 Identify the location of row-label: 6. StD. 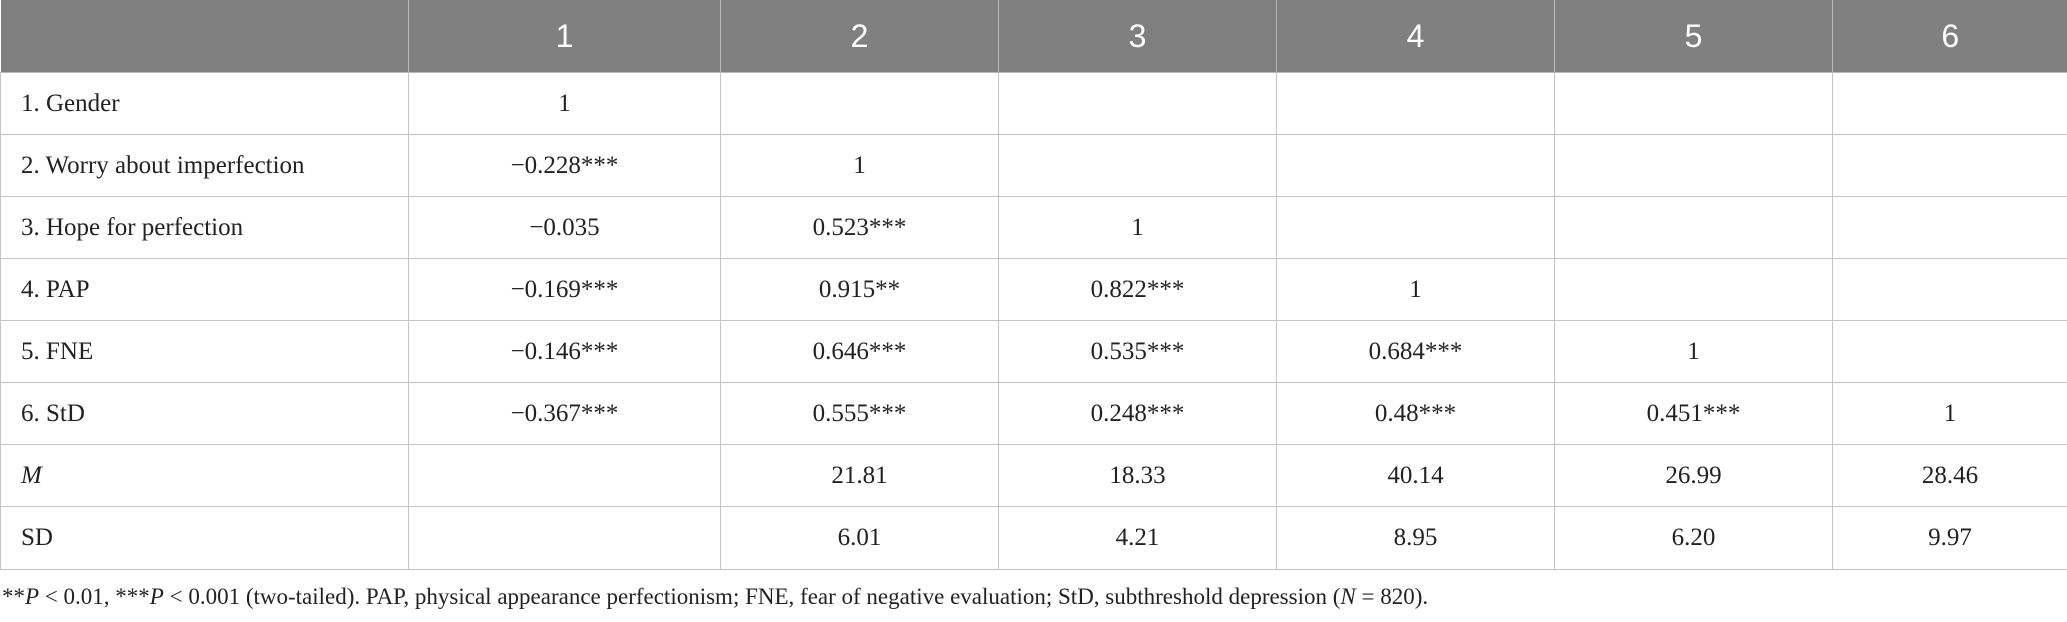
(204, 413).